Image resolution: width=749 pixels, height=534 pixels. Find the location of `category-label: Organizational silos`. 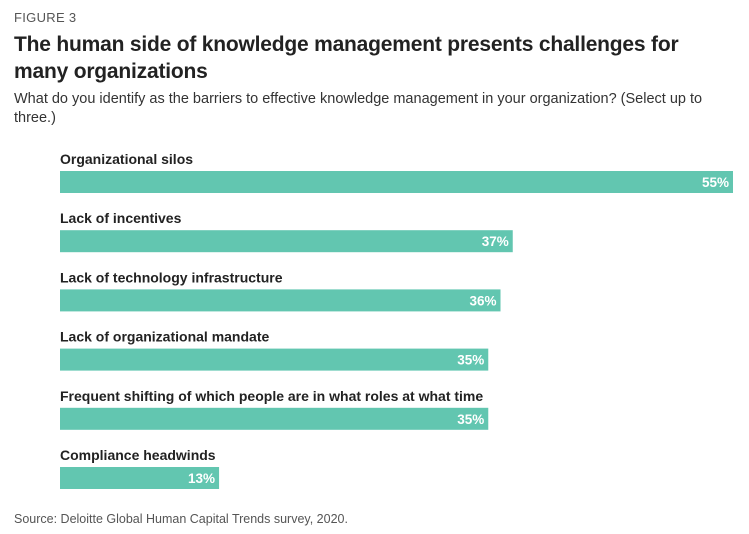

category-label: Organizational silos is located at coordinates (126, 159).